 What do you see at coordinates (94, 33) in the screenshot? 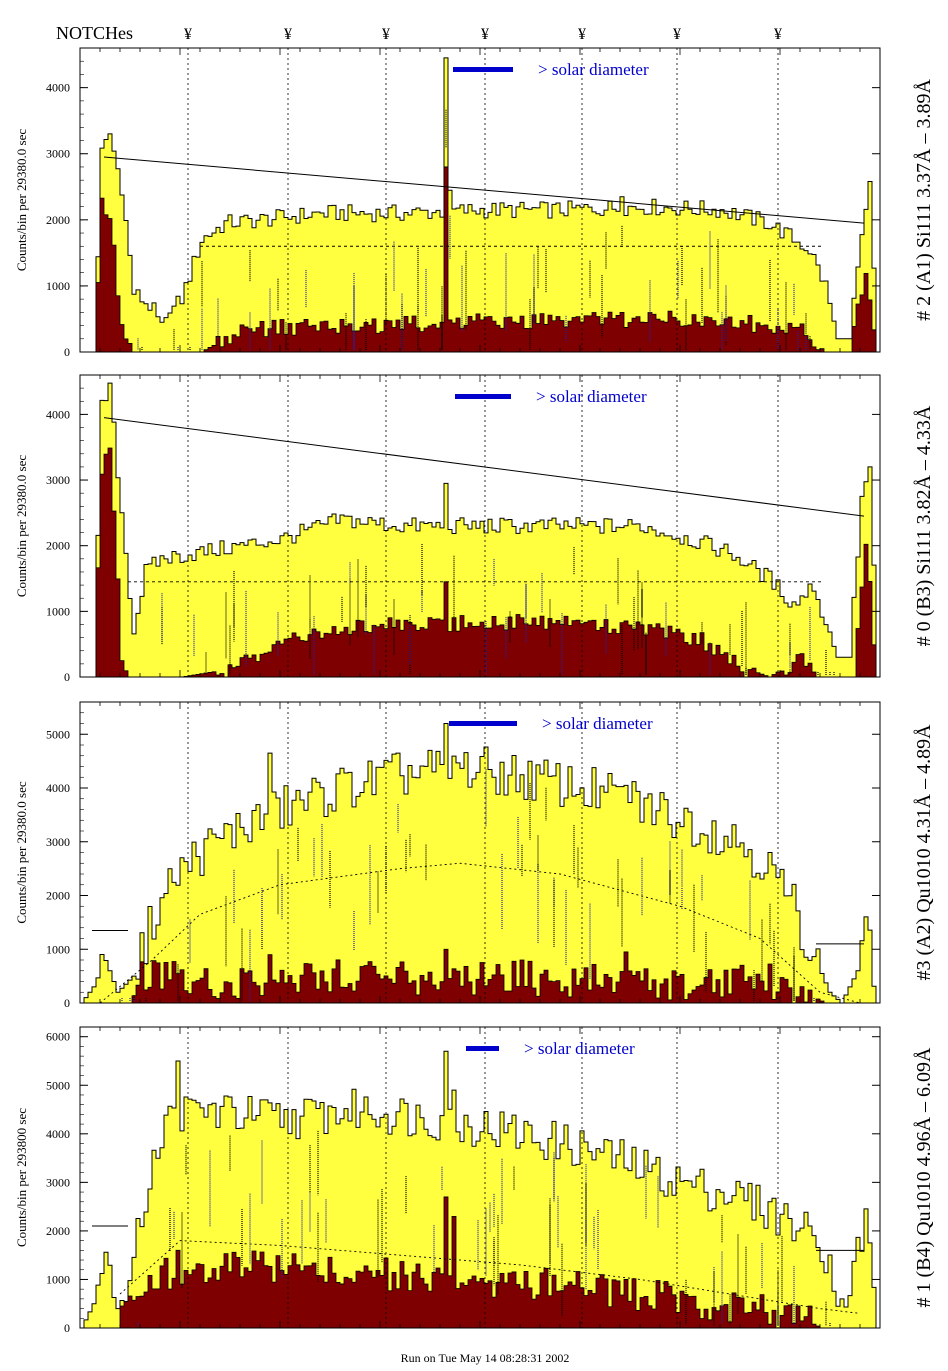
I see `notches-label: NOTCHes` at bounding box center [94, 33].